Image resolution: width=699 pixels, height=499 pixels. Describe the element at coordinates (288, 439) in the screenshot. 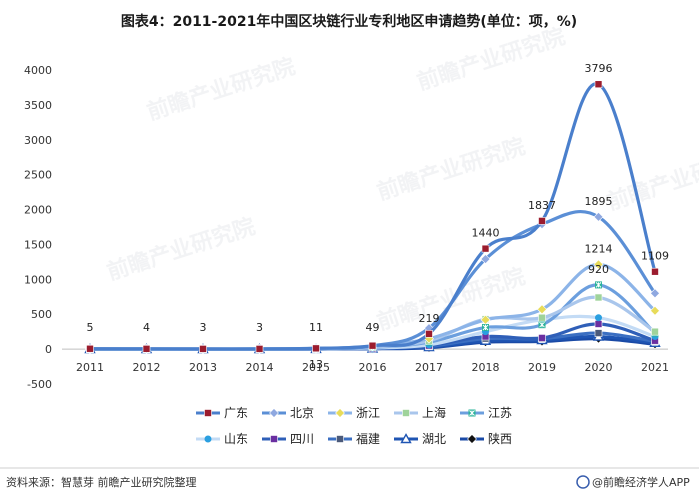

I see `legend-item-四川: 四川` at that location.